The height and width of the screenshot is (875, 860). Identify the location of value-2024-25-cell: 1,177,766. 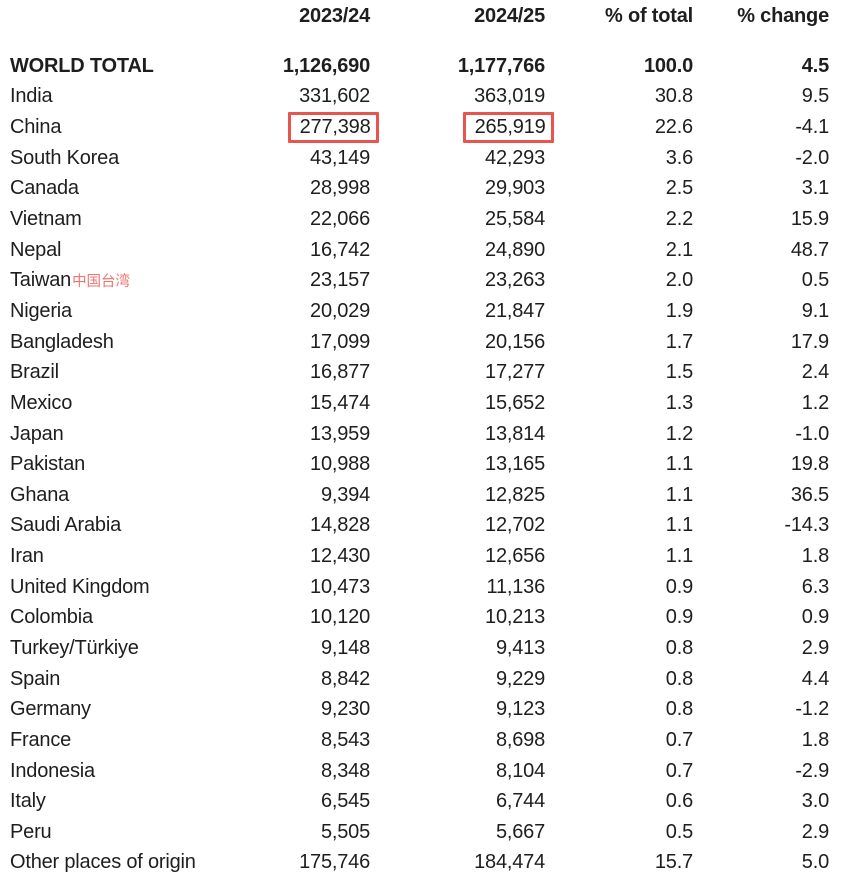
(457, 66).